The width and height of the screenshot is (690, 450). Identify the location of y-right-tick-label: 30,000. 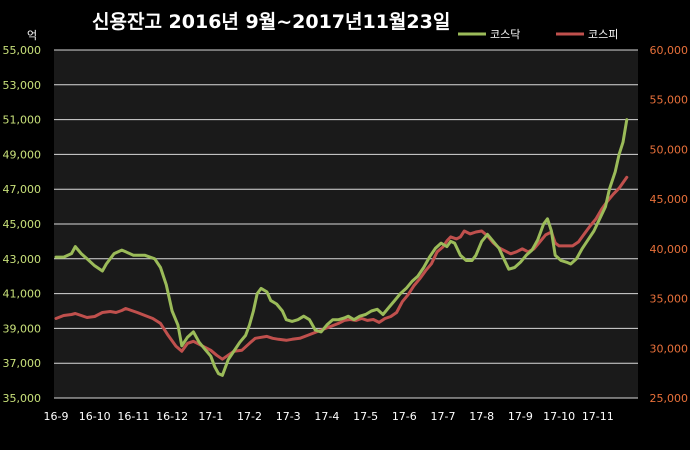
(669, 348).